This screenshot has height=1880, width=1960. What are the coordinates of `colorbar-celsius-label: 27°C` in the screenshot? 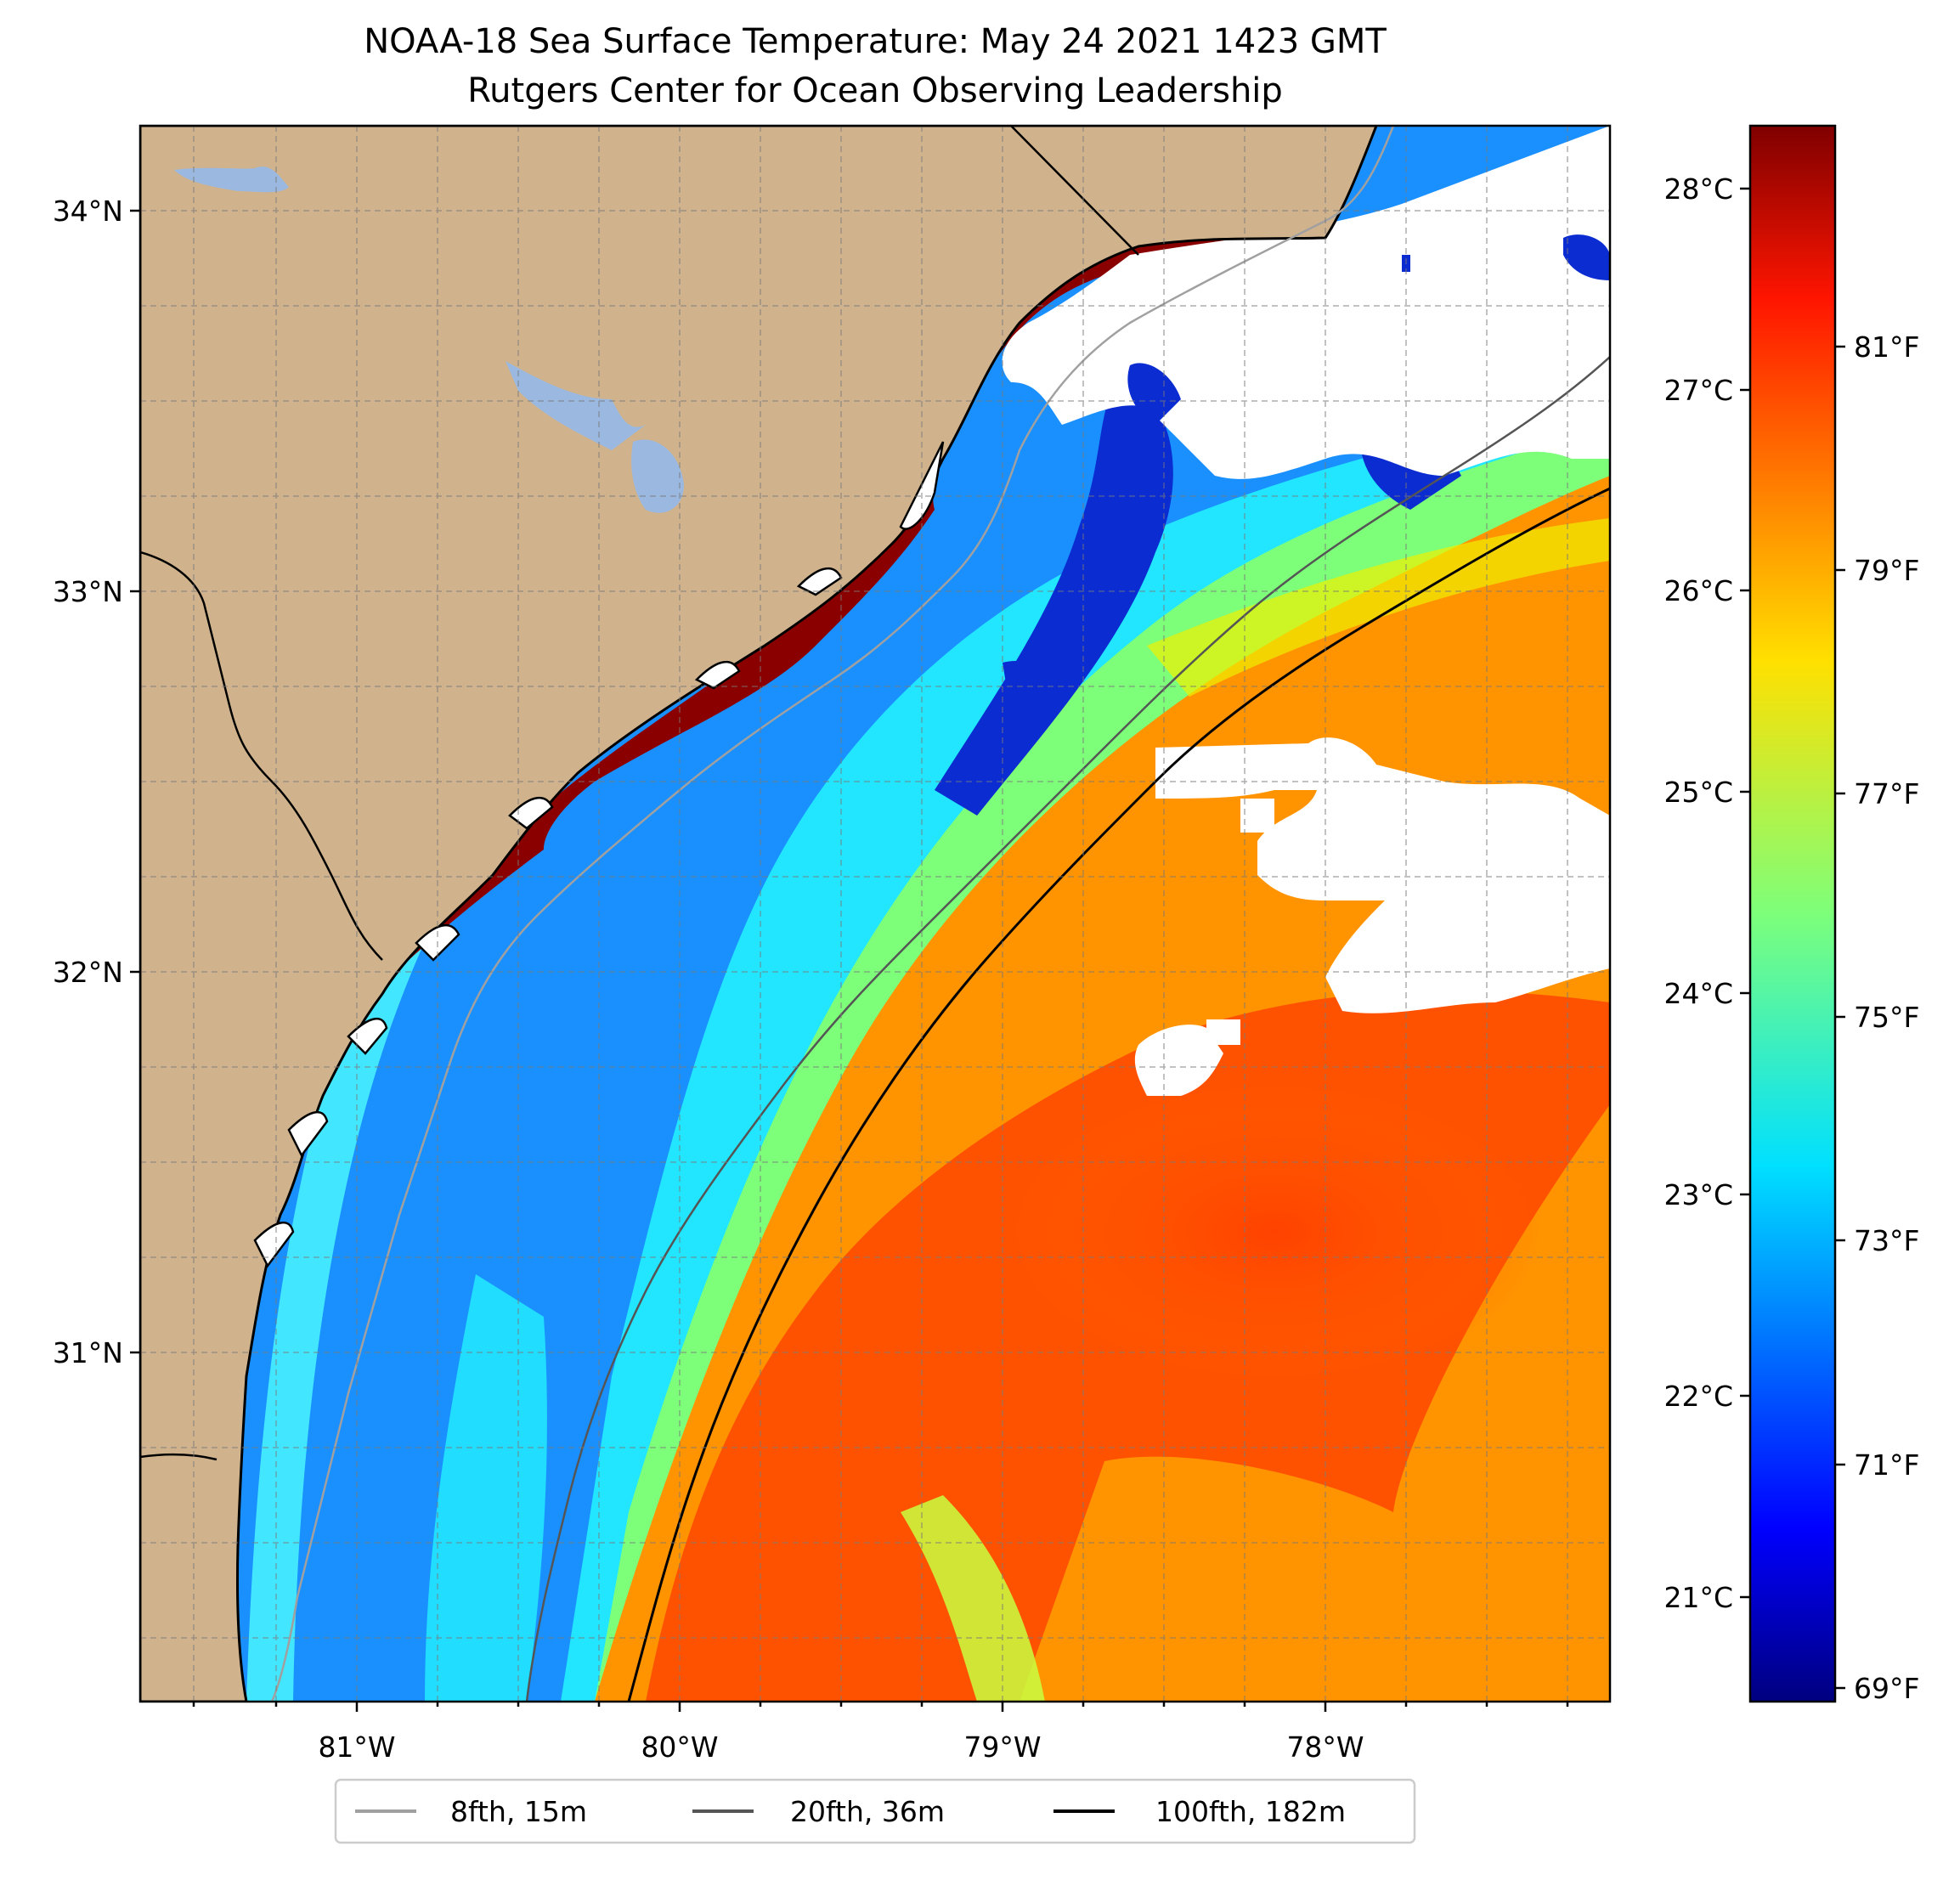 It's located at (1698, 391).